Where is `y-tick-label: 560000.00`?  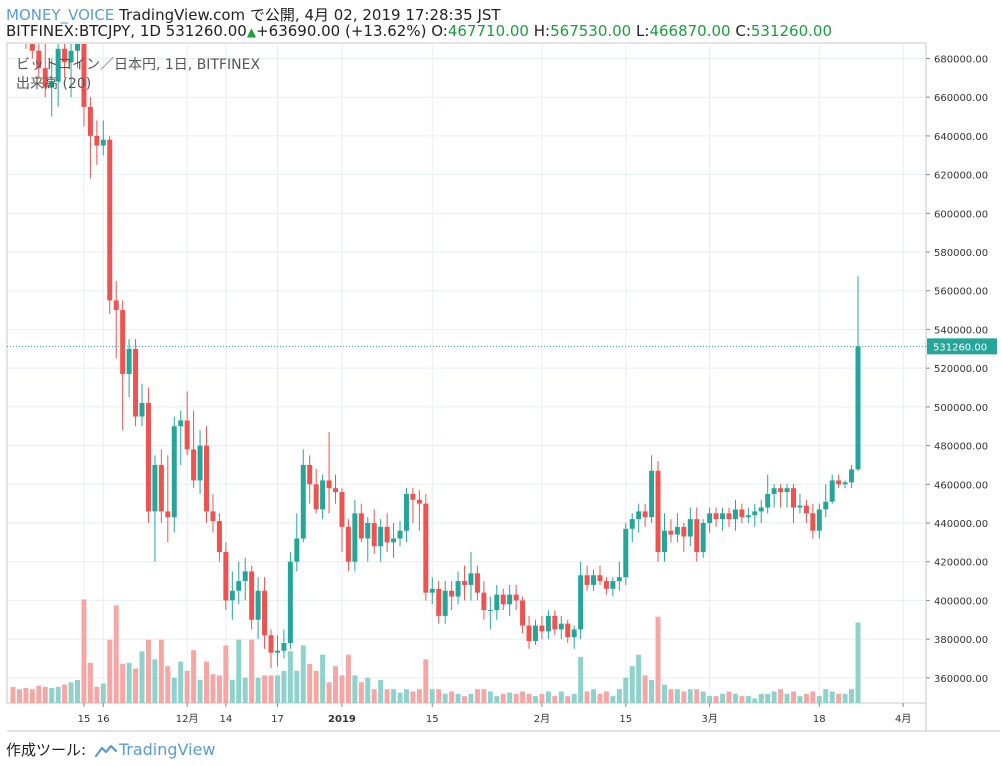 y-tick-label: 560000.00 is located at coordinates (961, 292).